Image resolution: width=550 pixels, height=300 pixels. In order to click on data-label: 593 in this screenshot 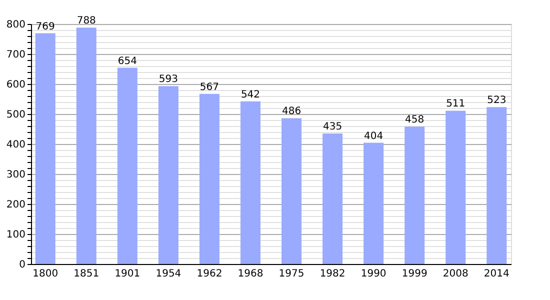, I will do `click(168, 80)`.